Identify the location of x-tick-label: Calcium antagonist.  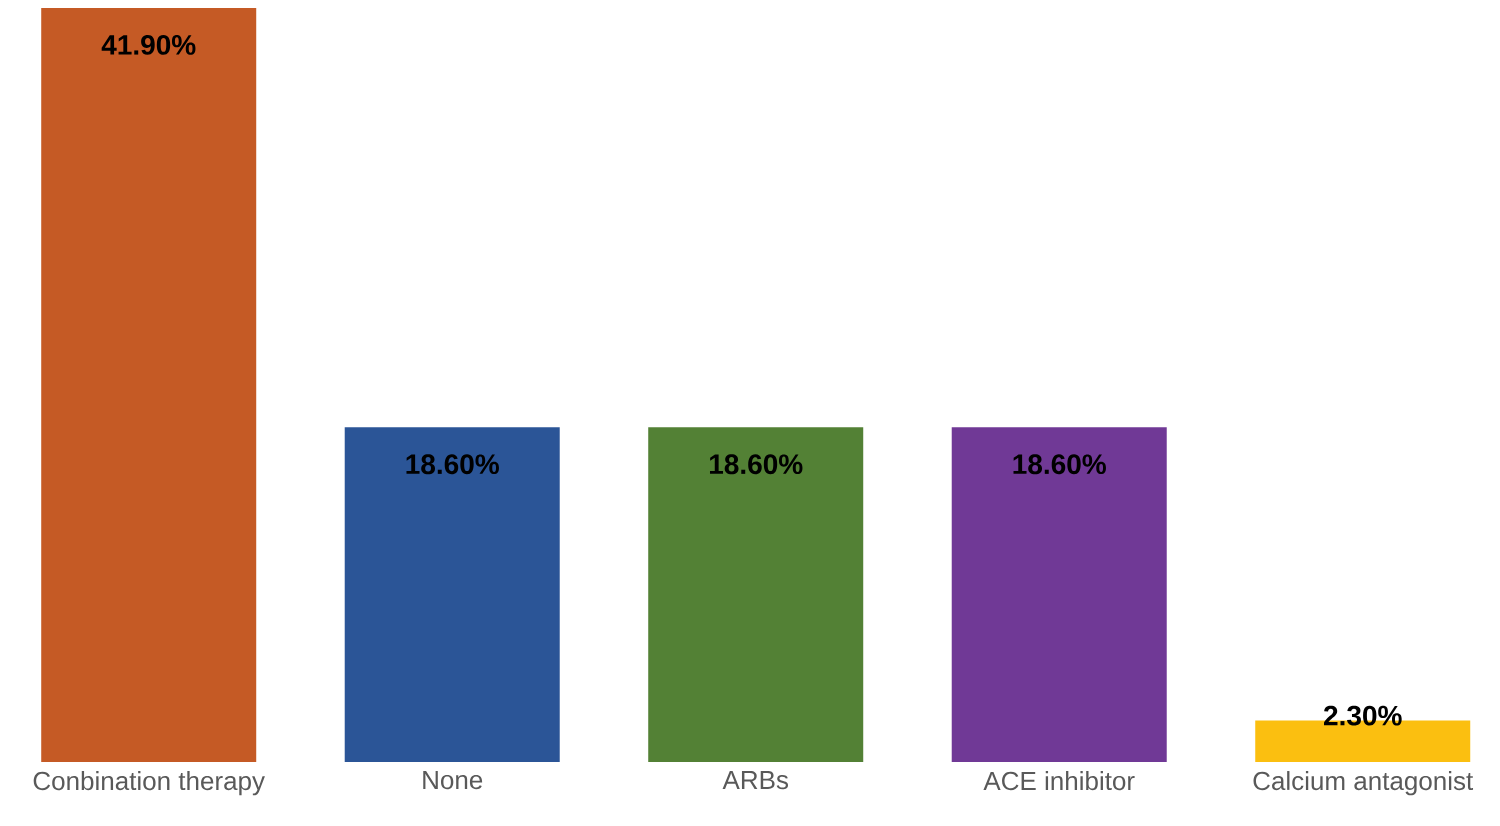
(1363, 783).